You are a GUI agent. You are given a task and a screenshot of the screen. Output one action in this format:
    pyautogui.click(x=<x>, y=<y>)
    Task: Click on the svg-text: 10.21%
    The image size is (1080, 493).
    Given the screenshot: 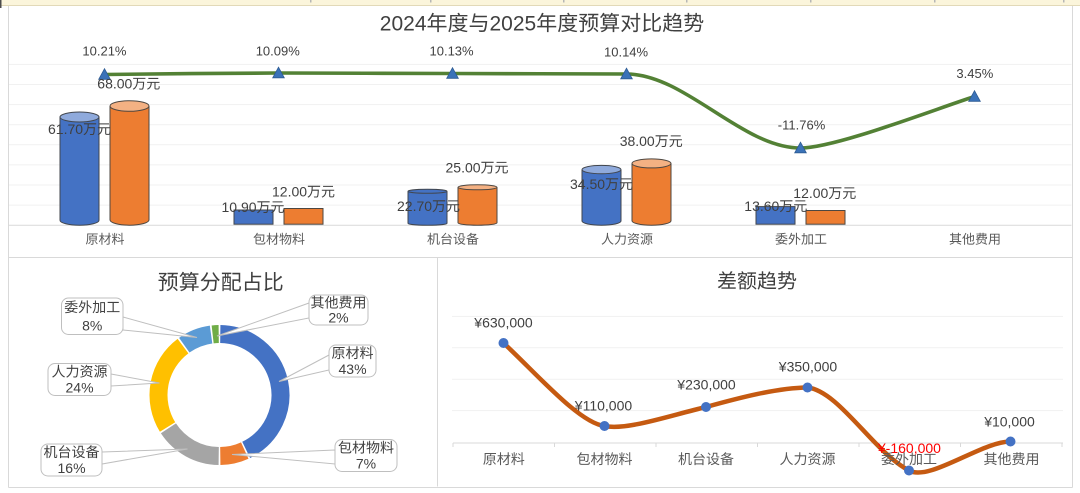 What is the action you would take?
    pyautogui.click(x=104, y=51)
    